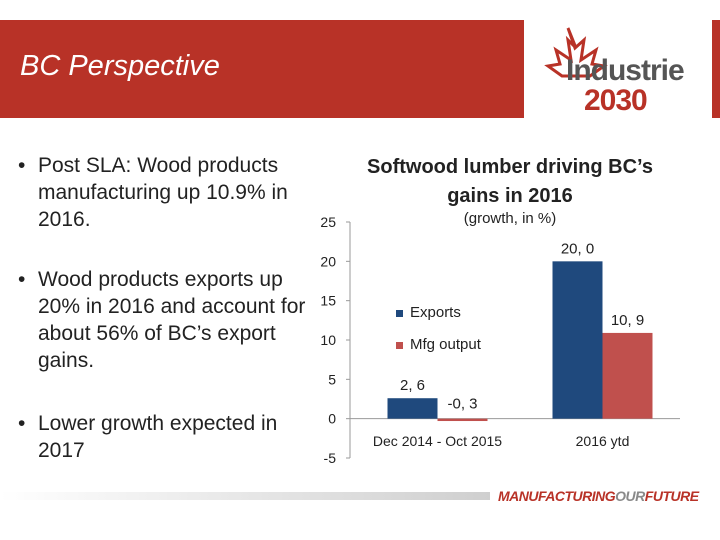 The width and height of the screenshot is (720, 540). I want to click on y-tick-label: 10, so click(328, 340).